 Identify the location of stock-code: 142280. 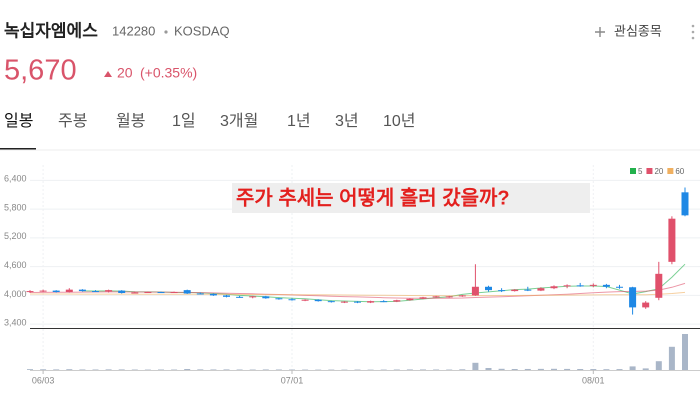
(133, 30).